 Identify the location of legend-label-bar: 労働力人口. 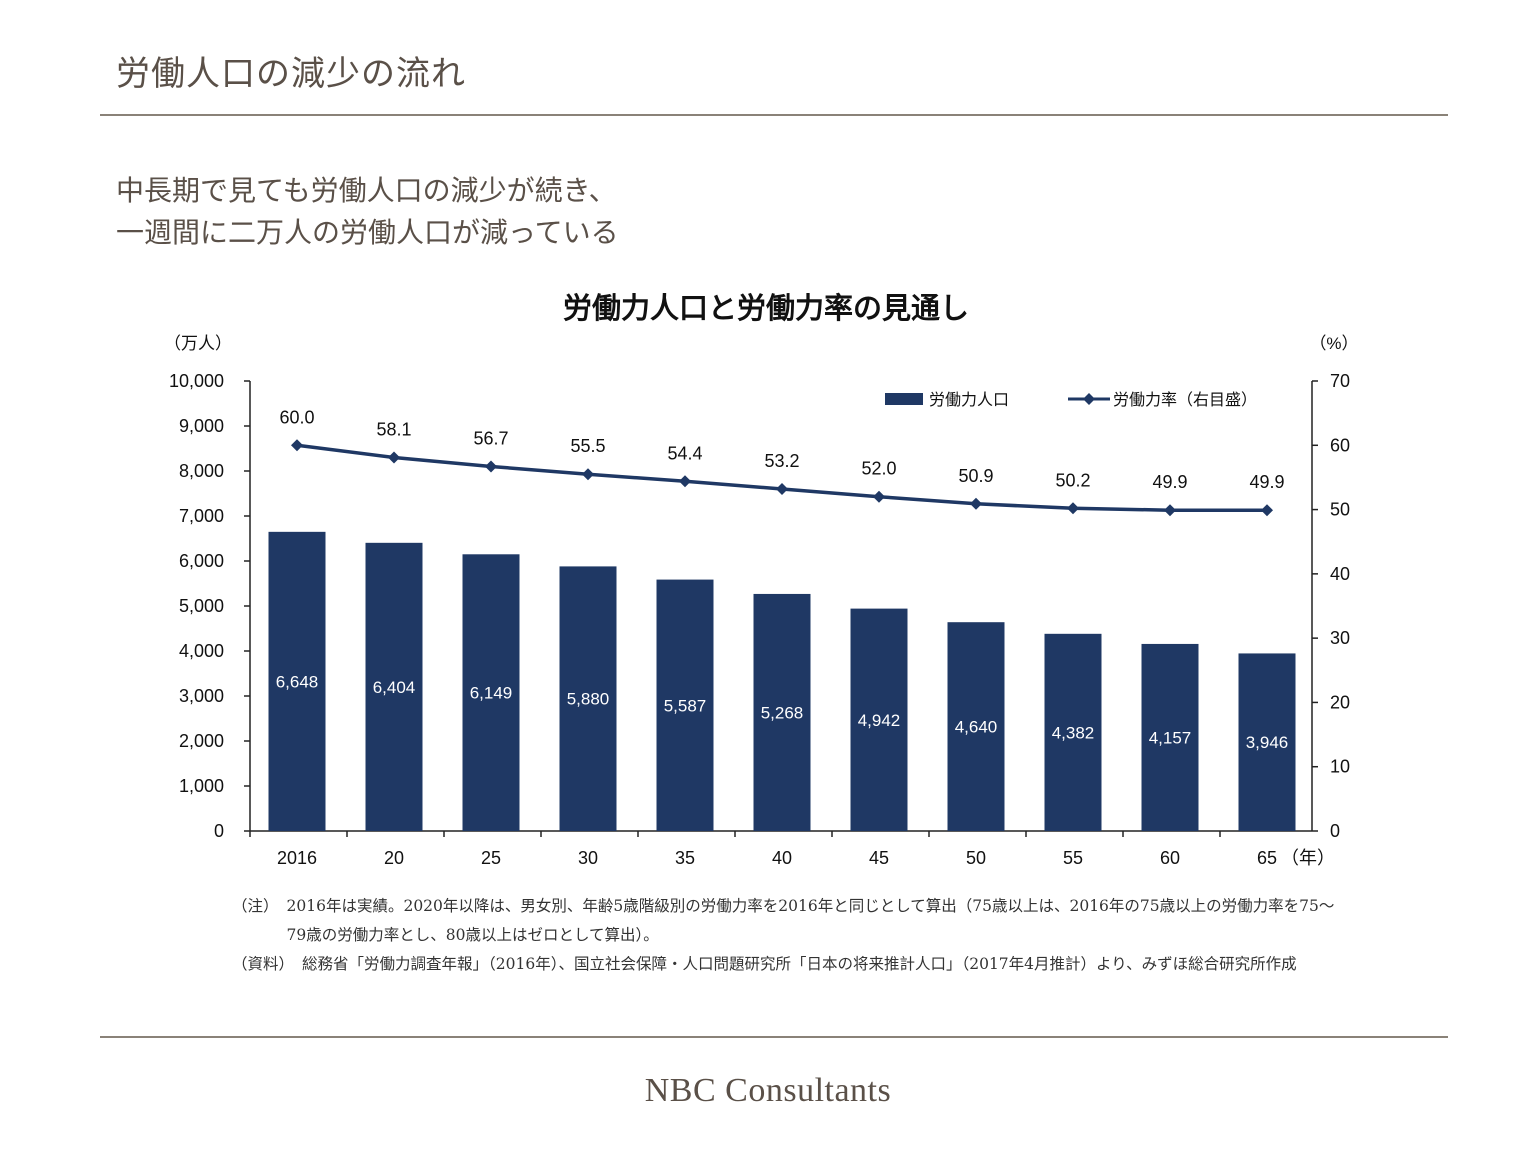
(969, 400).